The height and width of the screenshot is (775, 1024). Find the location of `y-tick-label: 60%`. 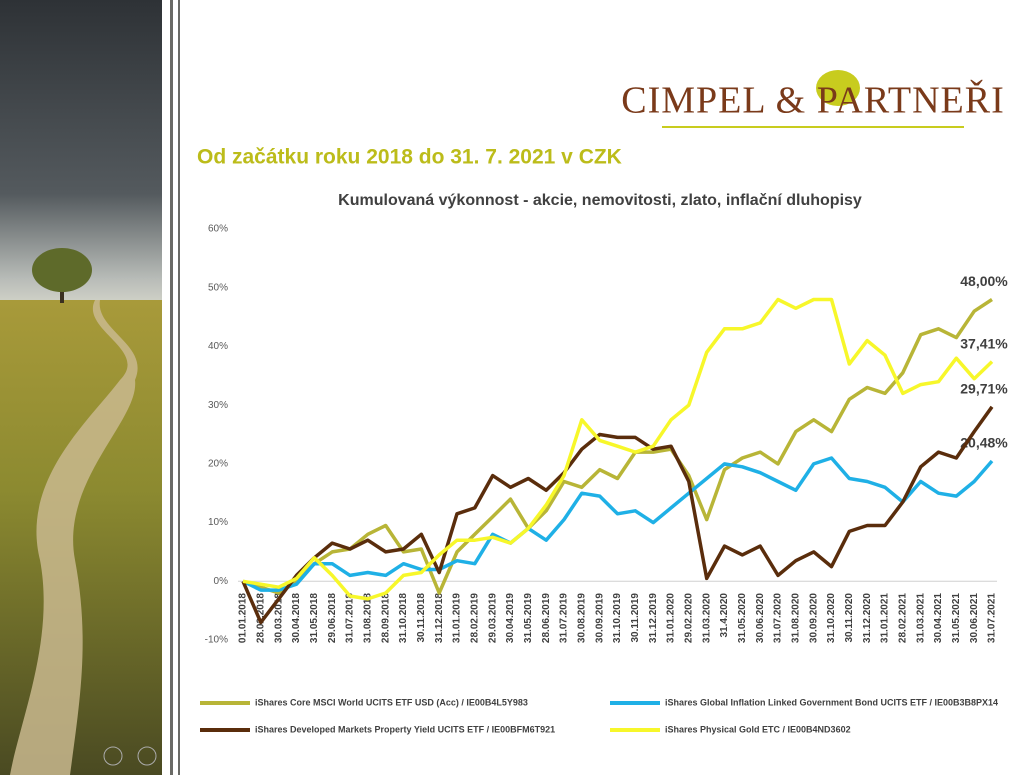

y-tick-label: 60% is located at coordinates (218, 229).